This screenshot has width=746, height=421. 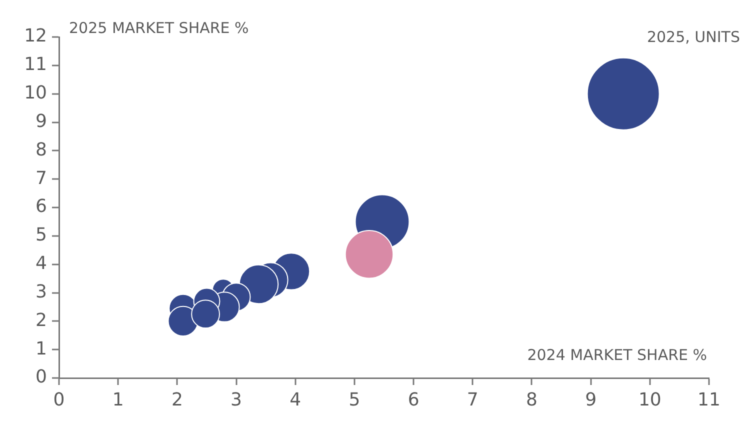 I want to click on x-tick-label: 6, so click(x=414, y=399).